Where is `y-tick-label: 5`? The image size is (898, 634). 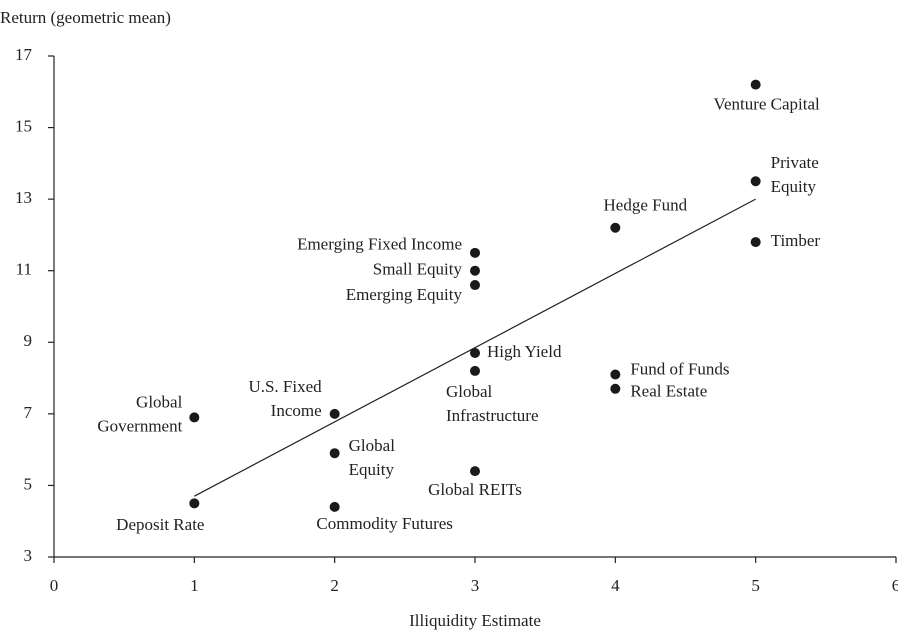 y-tick-label: 5 is located at coordinates (28, 483).